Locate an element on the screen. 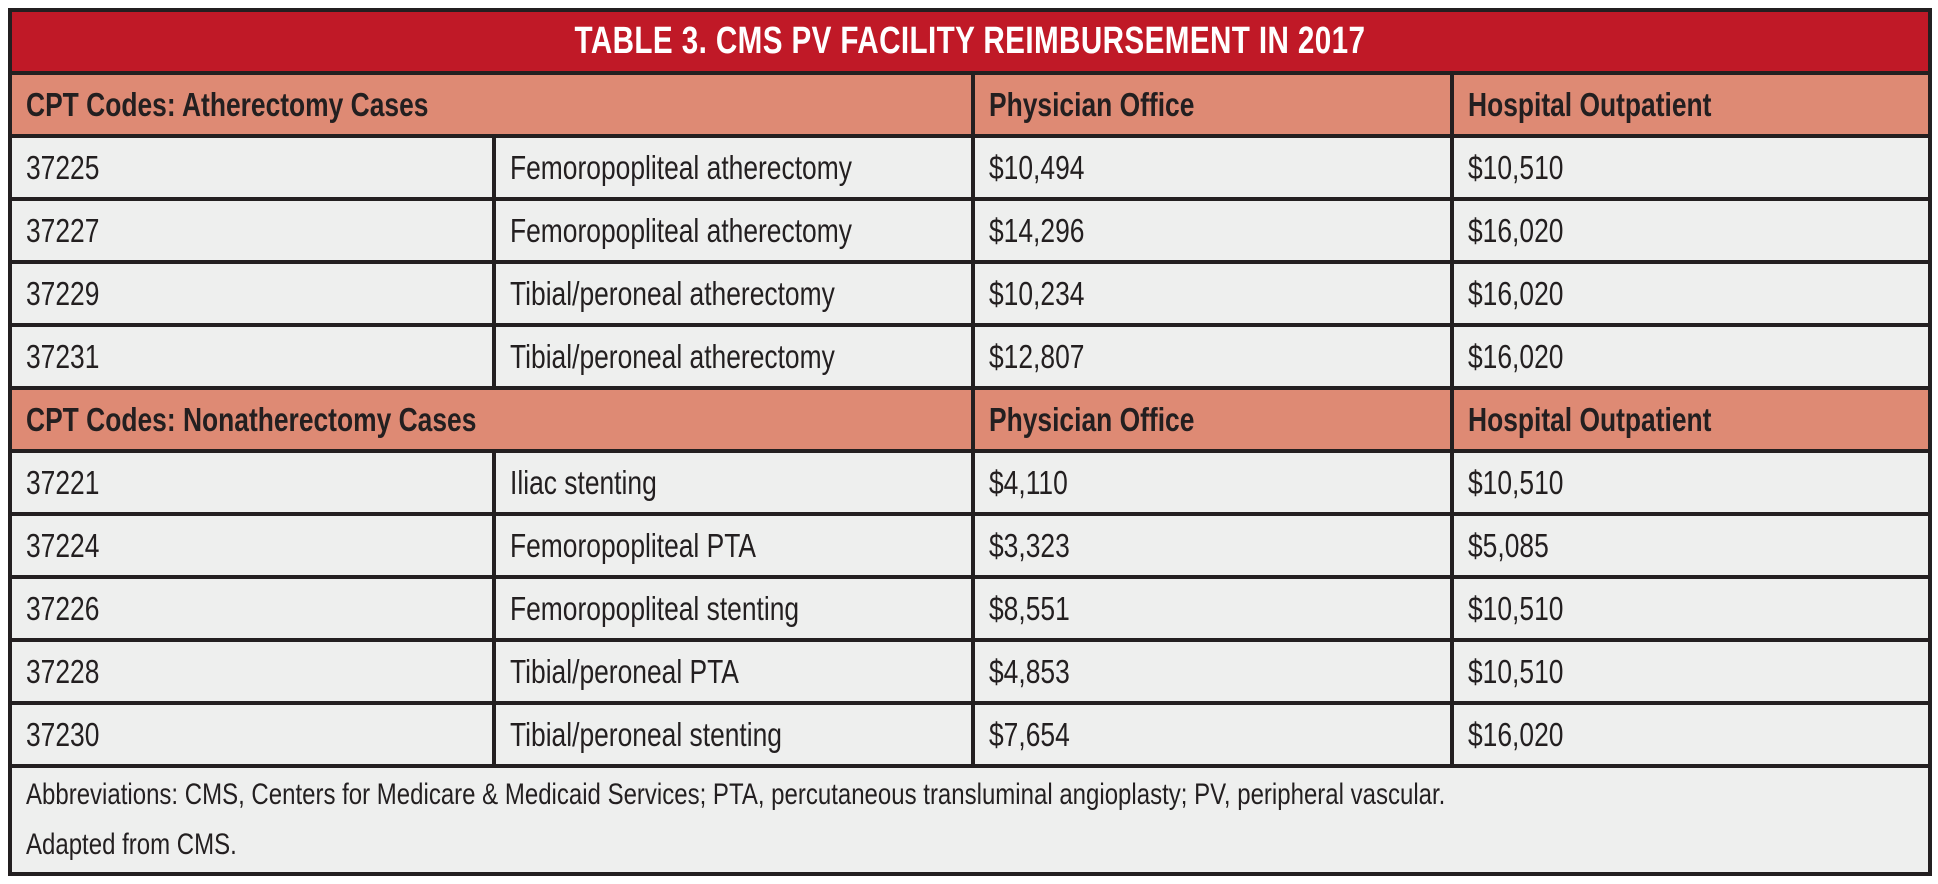 The width and height of the screenshot is (1938, 884). cell-text: 37227 is located at coordinates (63, 230).